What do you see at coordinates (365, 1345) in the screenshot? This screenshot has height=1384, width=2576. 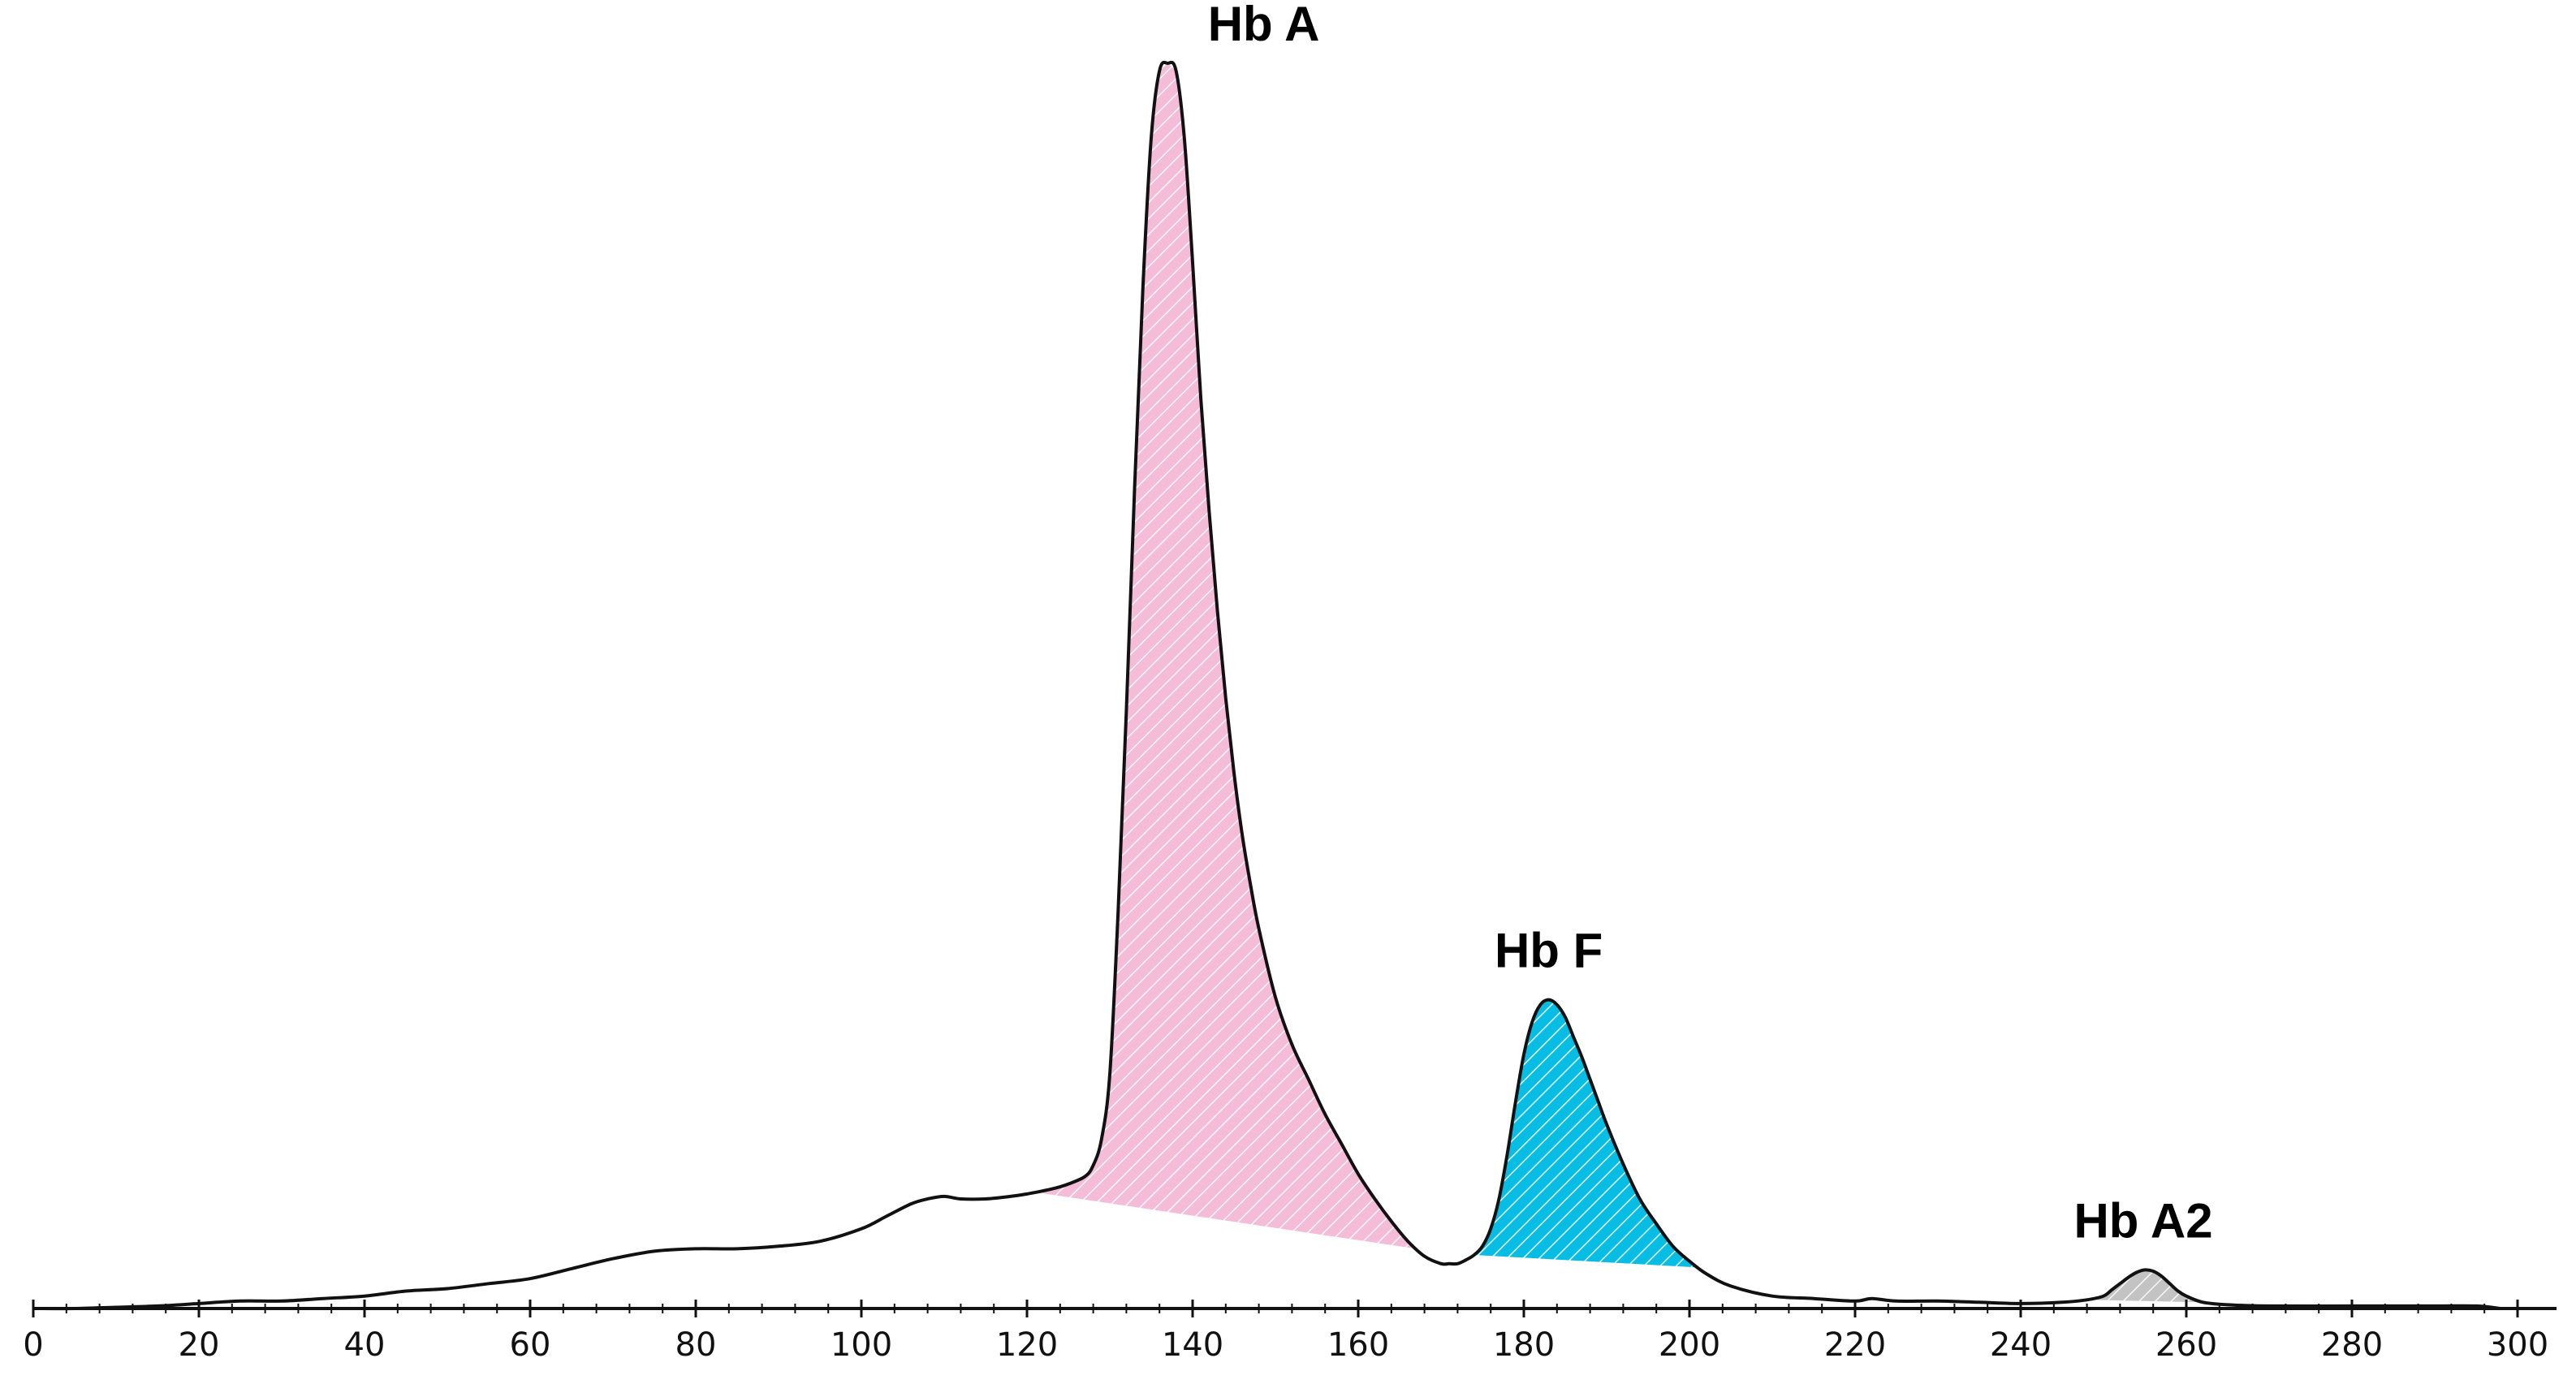 I see `x-tick-label: 40` at bounding box center [365, 1345].